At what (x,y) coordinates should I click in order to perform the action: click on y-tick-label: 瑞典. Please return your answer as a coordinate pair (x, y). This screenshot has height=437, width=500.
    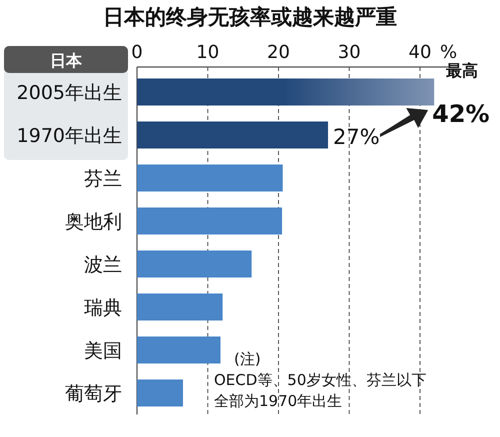
    Looking at the image, I should click on (103, 308).